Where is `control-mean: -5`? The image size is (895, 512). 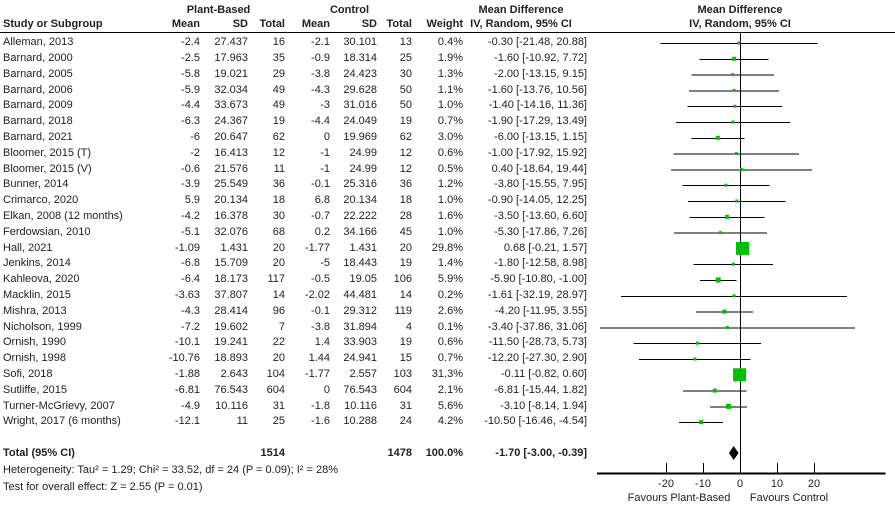
control-mean: -5 is located at coordinates (325, 263).